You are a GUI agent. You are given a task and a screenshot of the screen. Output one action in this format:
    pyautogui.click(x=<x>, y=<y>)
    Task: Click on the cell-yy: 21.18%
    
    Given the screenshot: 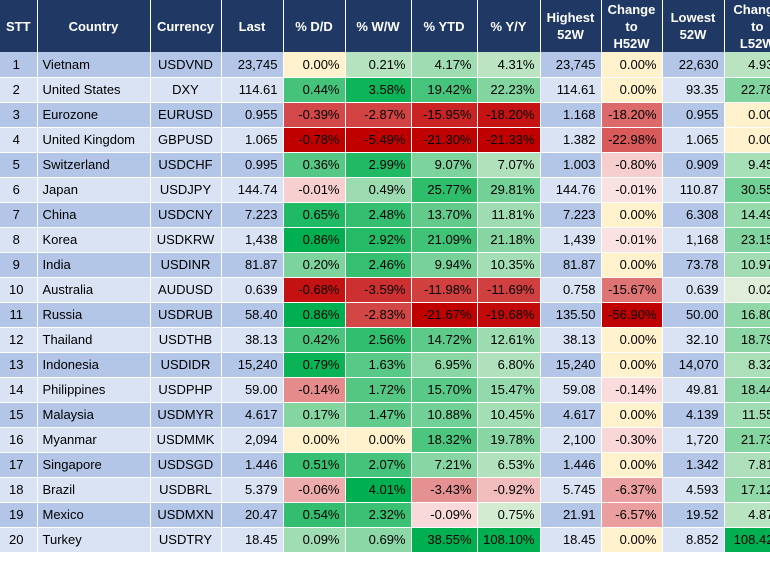 What is the action you would take?
    pyautogui.click(x=509, y=240)
    